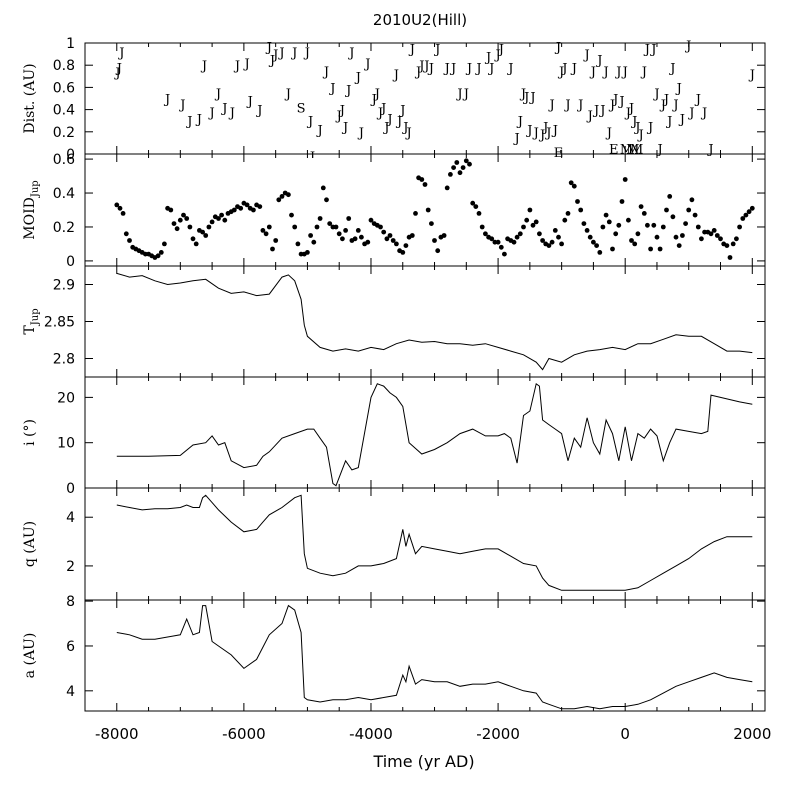 The width and height of the screenshot is (797, 797). I want to click on y-axis-label-tjup: TJup, so click(31, 321).